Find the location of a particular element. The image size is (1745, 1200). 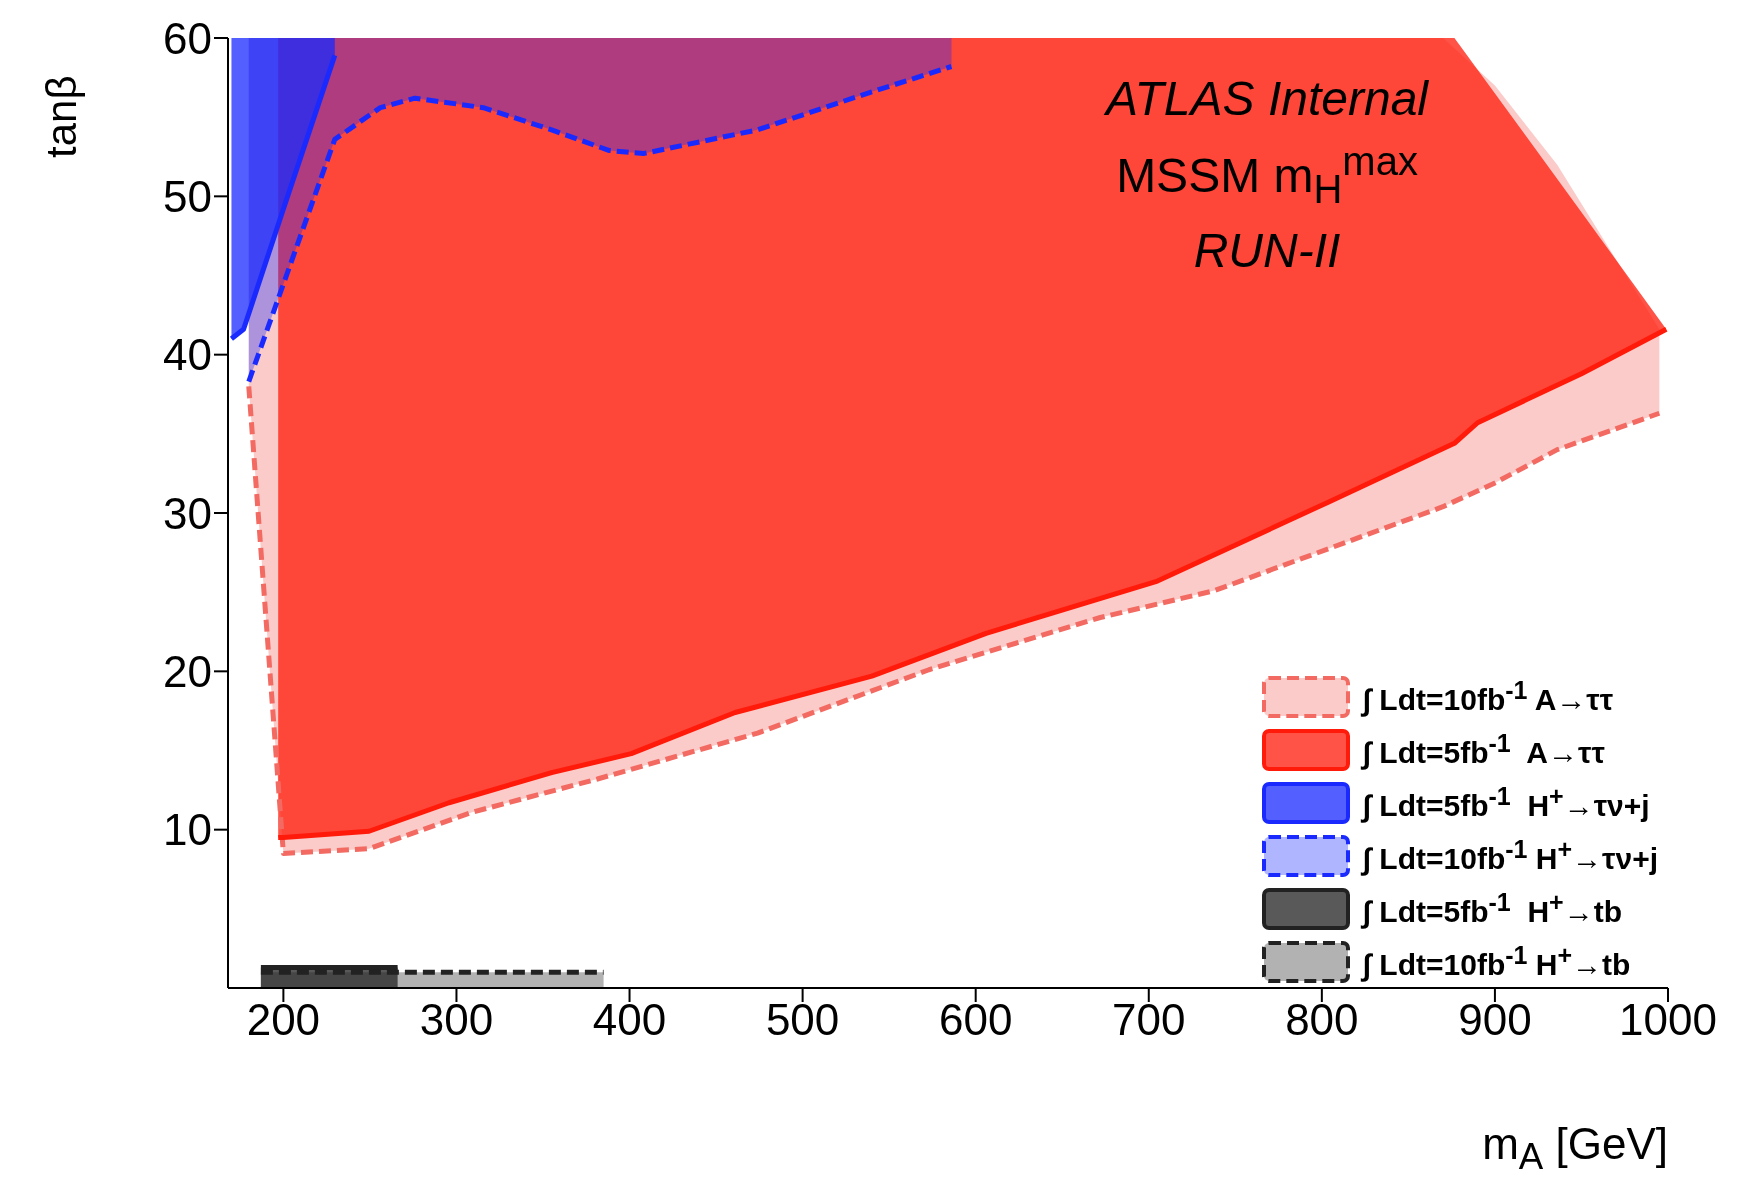

y-tick-label: 10 is located at coordinates (187, 830).